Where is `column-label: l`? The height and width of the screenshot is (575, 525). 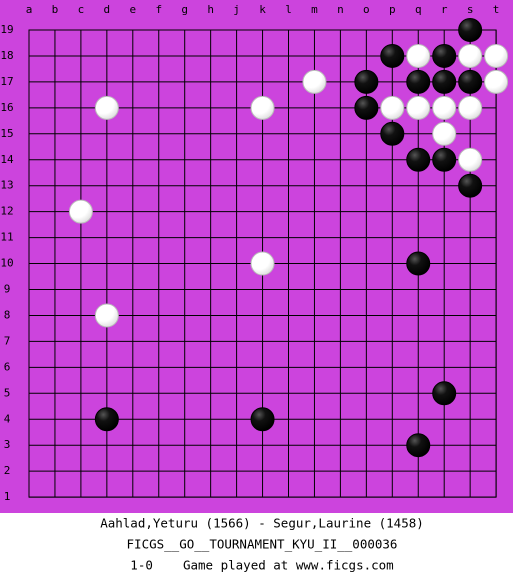
column-label: l is located at coordinates (288, 9).